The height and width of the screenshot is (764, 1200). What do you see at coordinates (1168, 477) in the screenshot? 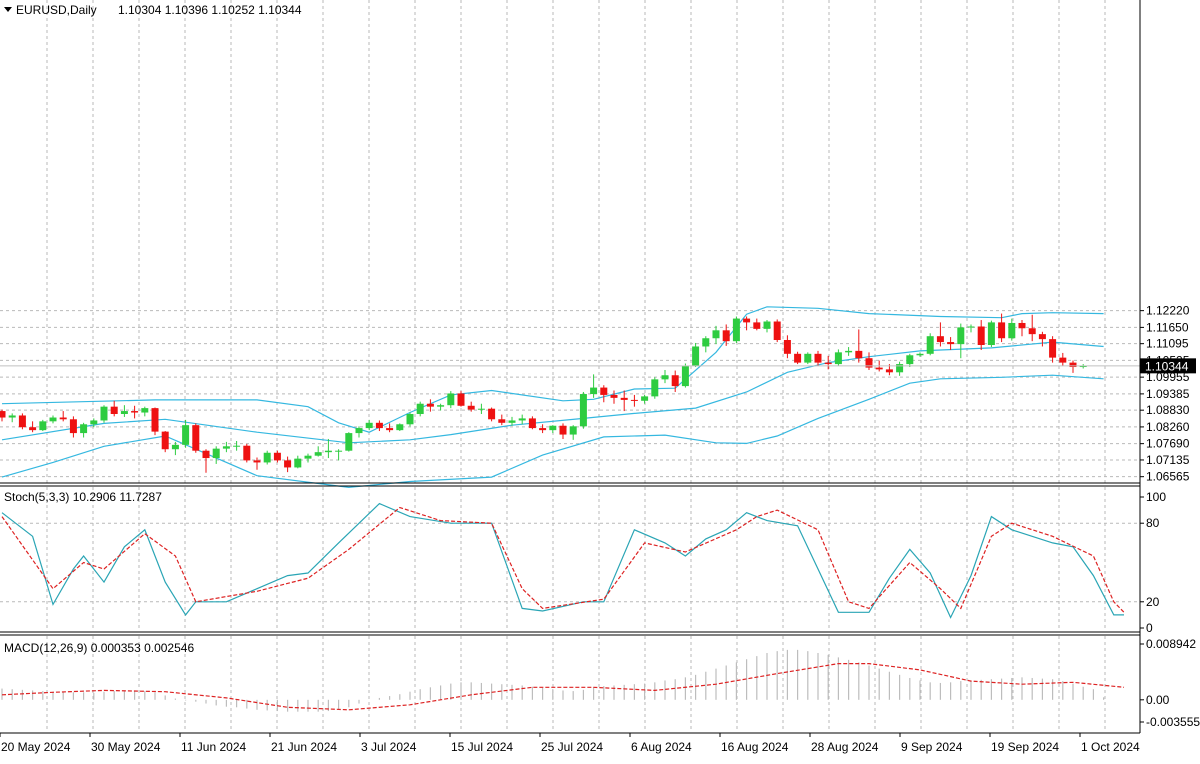
I see `price-tick-label: 1.06565` at bounding box center [1168, 477].